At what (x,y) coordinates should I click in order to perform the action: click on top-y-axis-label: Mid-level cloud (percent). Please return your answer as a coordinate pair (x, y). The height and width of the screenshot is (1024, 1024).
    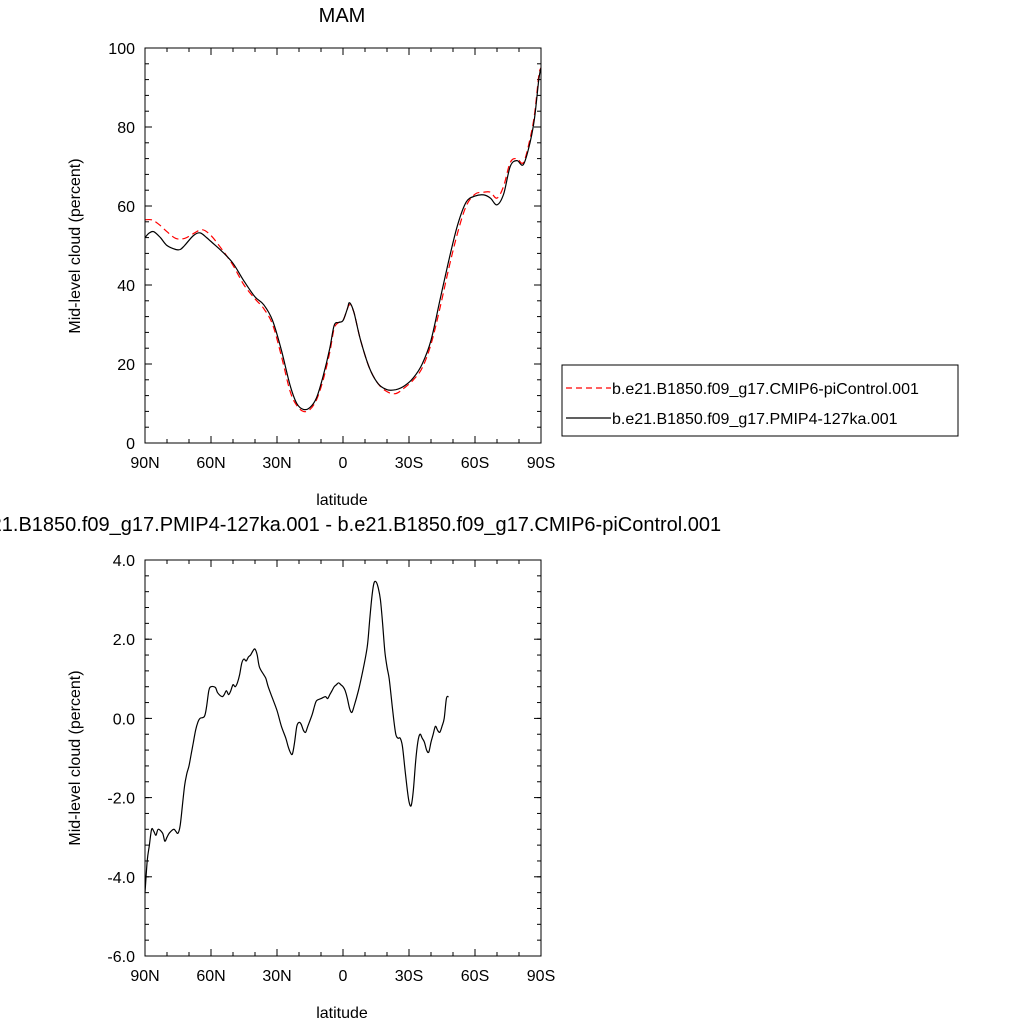
    Looking at the image, I should click on (75, 245).